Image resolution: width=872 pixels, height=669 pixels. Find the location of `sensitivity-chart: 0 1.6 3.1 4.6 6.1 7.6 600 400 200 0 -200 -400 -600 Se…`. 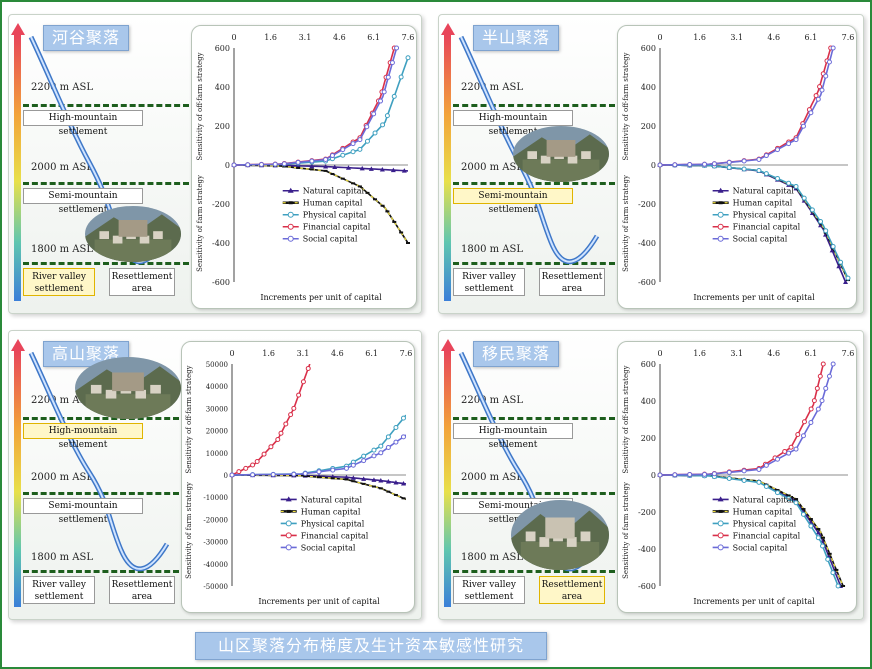

sensitivity-chart: 0 1.6 3.1 4.6 6.1 7.6 600 400 200 0 -200 -400 -600 Se… is located at coordinates (737, 167).